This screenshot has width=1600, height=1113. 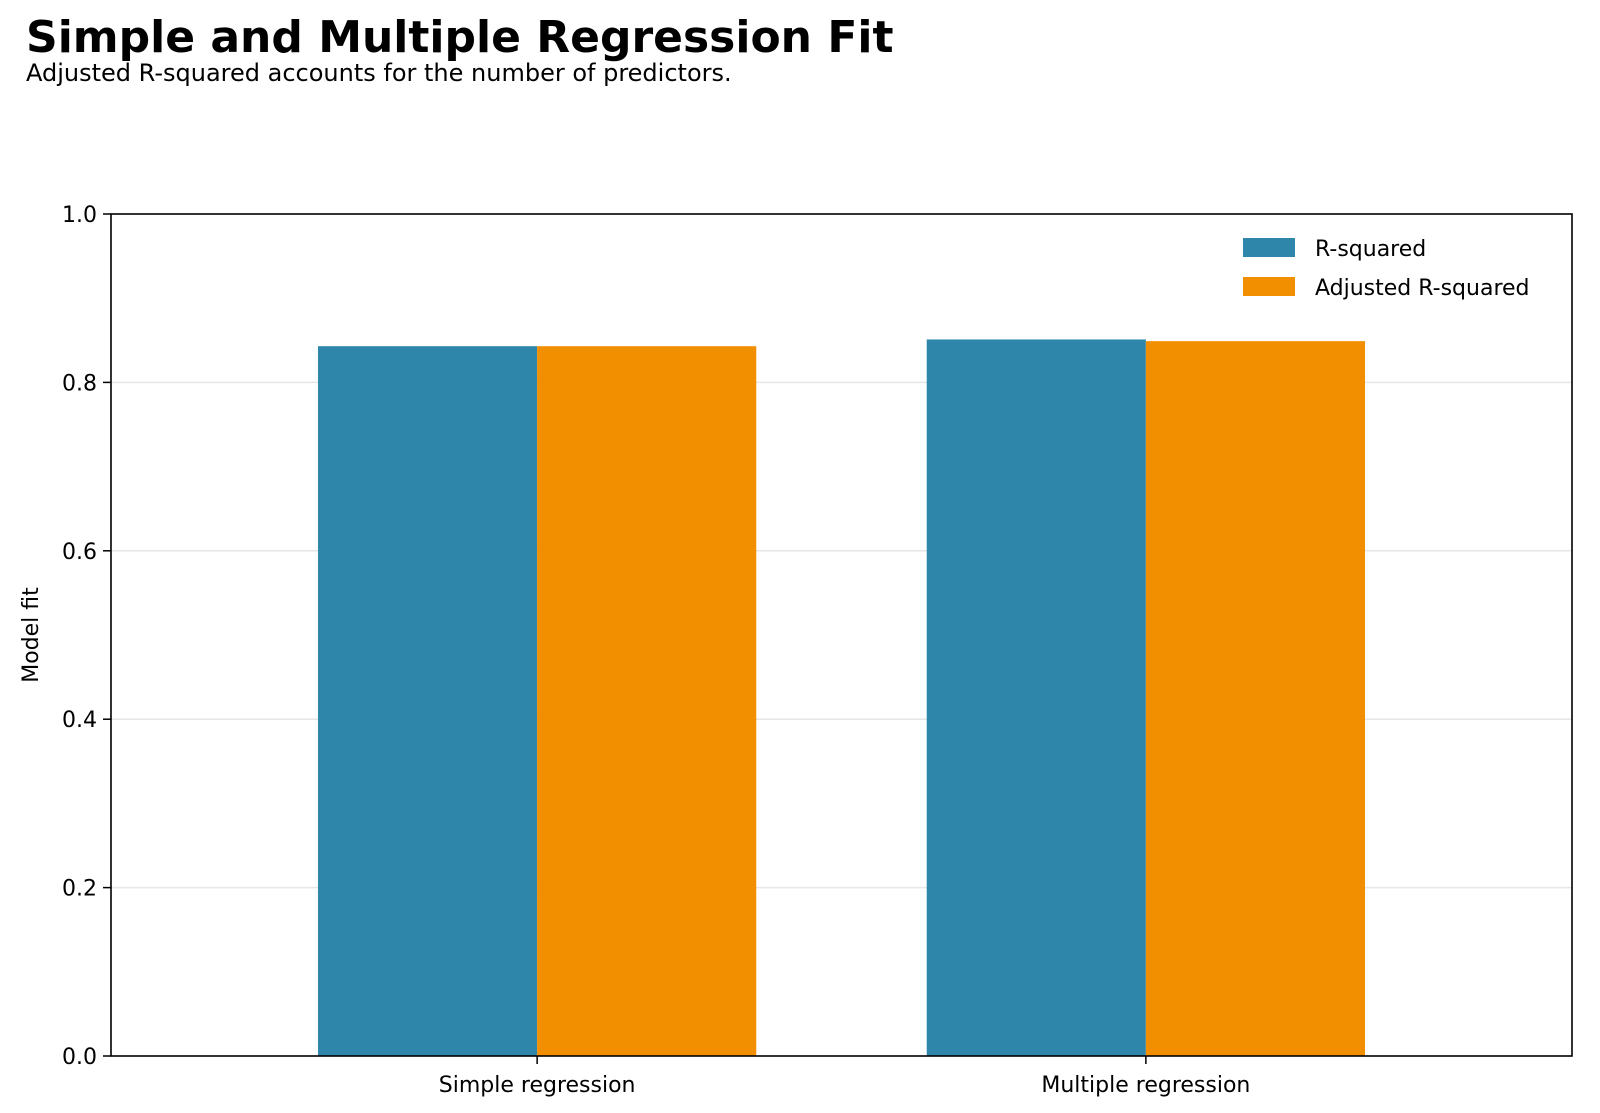 I want to click on y-tick-label: 1.0, so click(x=79, y=215).